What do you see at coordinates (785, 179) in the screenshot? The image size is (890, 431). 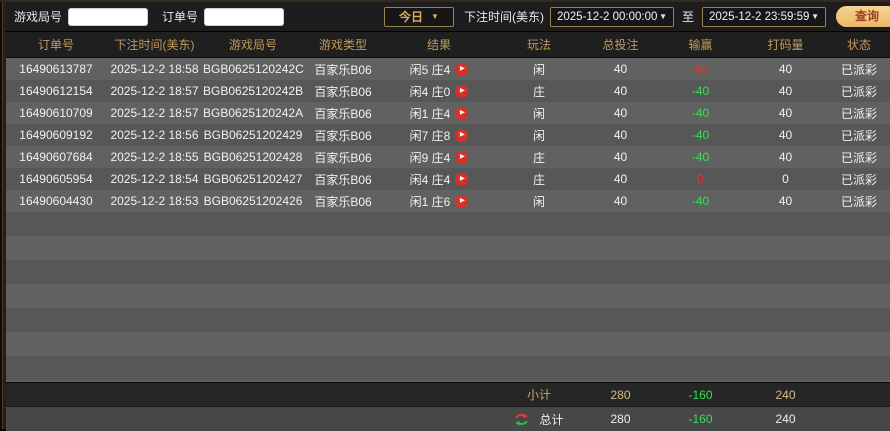 I see `cell-turnover: 0` at bounding box center [785, 179].